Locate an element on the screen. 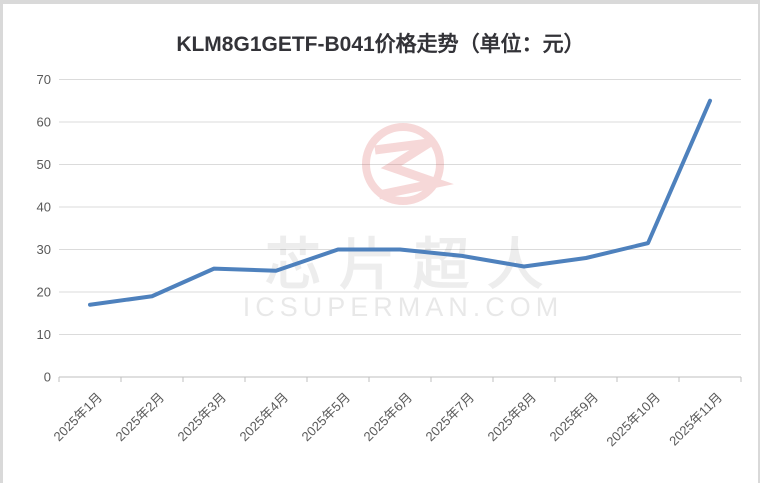 The height and width of the screenshot is (483, 760). y-tick-label: 40 is located at coordinates (44, 207).